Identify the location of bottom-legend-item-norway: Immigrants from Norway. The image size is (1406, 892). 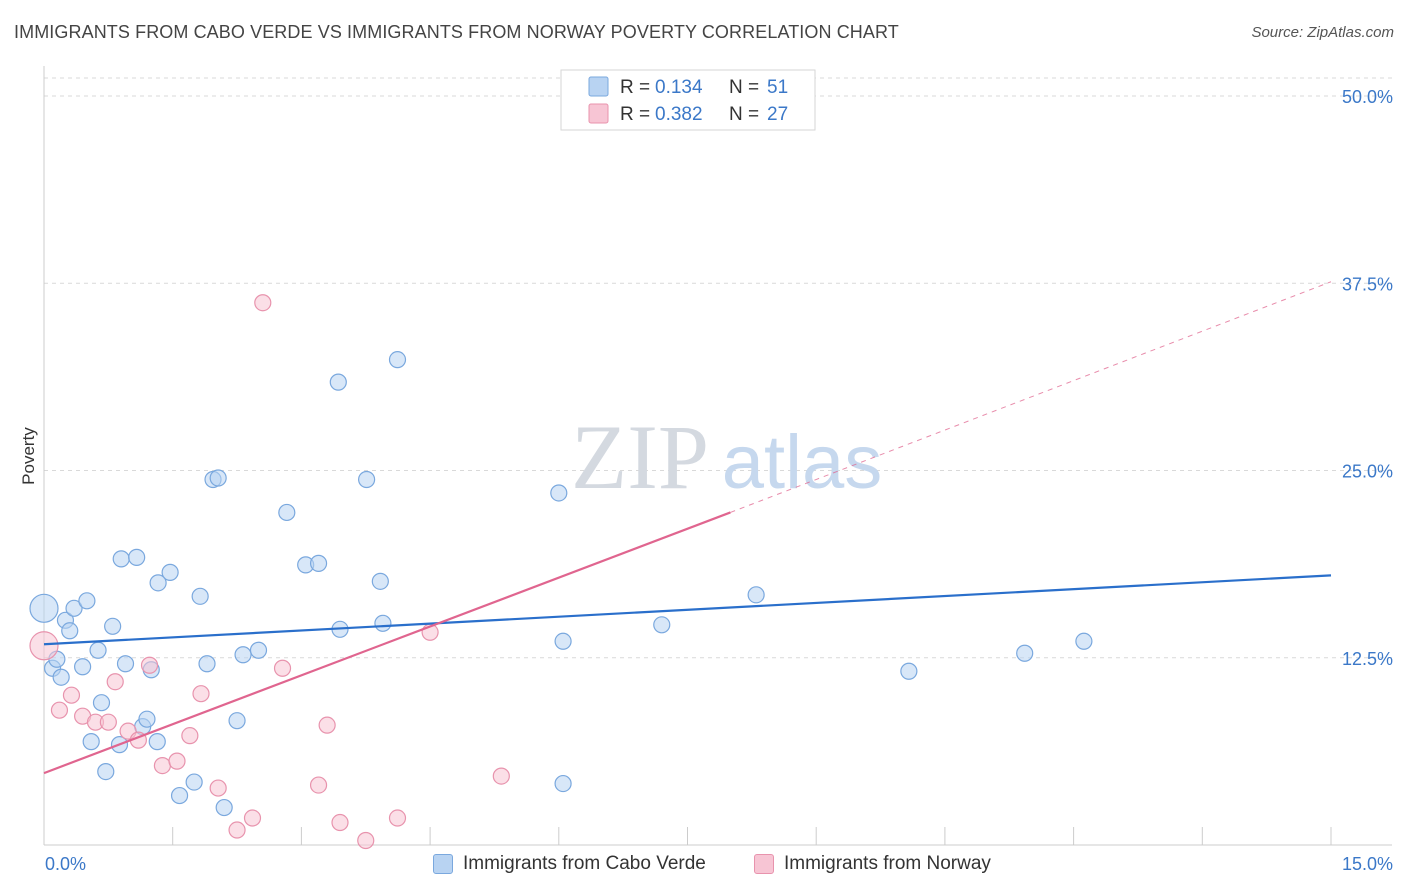
(872, 864).